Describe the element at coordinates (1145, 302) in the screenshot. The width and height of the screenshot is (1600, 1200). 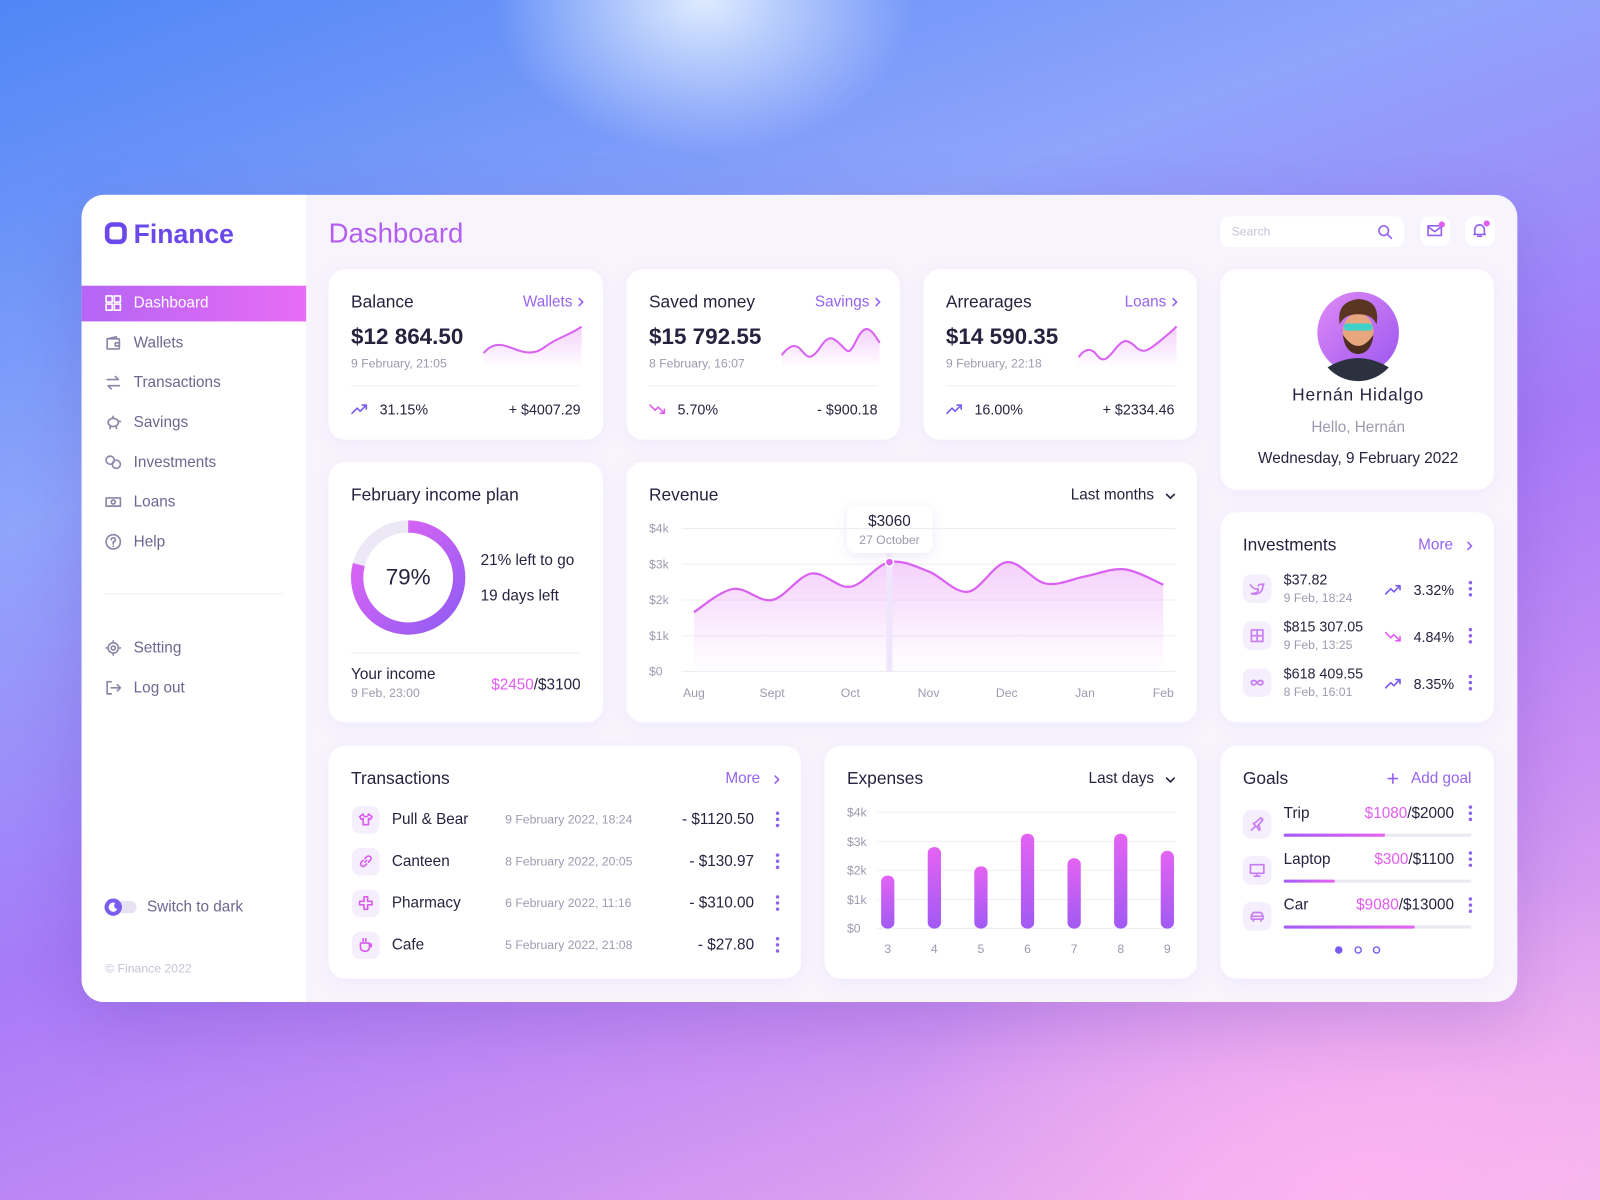
I see `card-link: Loans` at that location.